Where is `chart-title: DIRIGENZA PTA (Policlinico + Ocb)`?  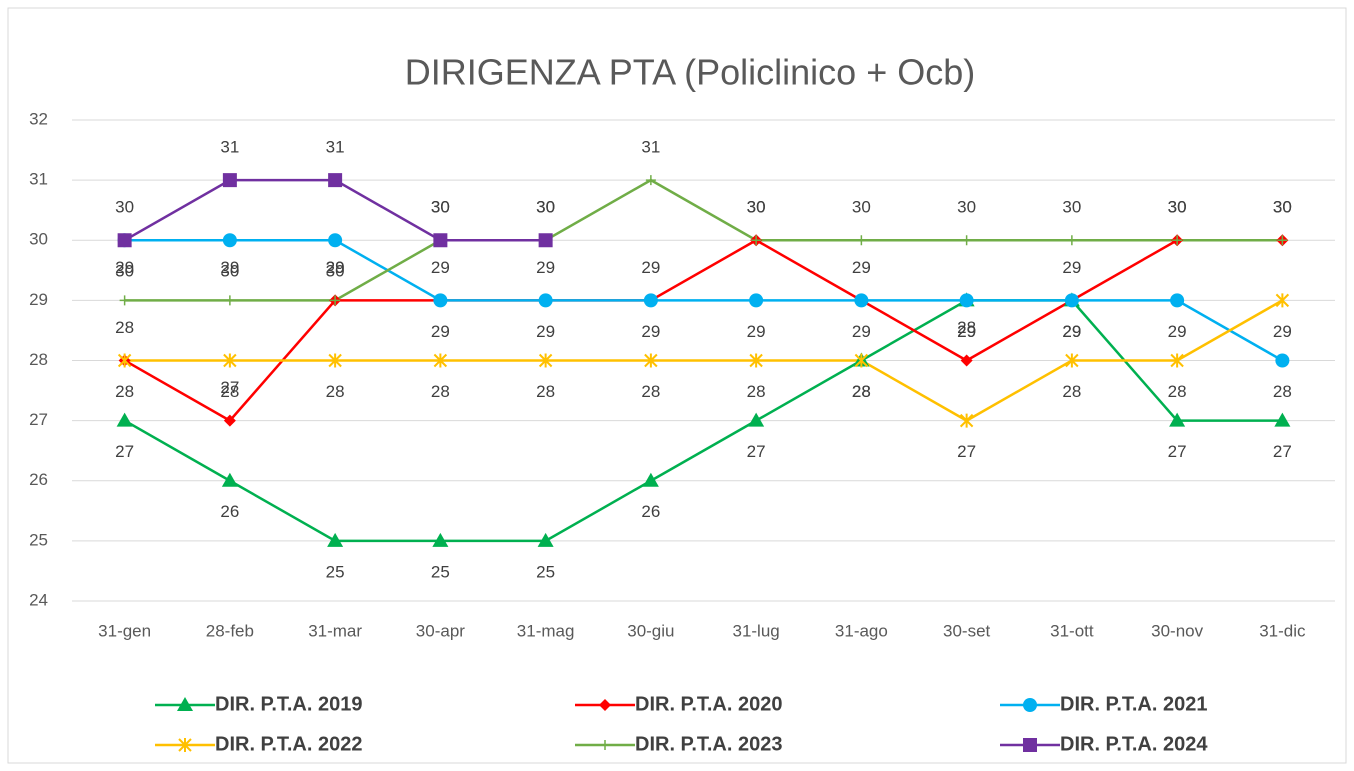
chart-title: DIRIGENZA PTA (Policlinico + Ocb) is located at coordinates (690, 72).